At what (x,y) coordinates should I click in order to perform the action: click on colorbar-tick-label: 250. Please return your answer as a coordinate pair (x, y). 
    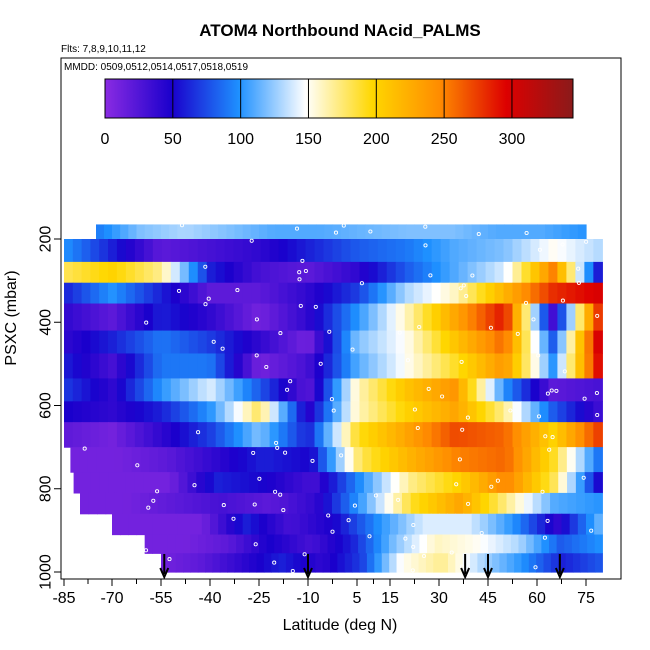
    Looking at the image, I should click on (444, 139).